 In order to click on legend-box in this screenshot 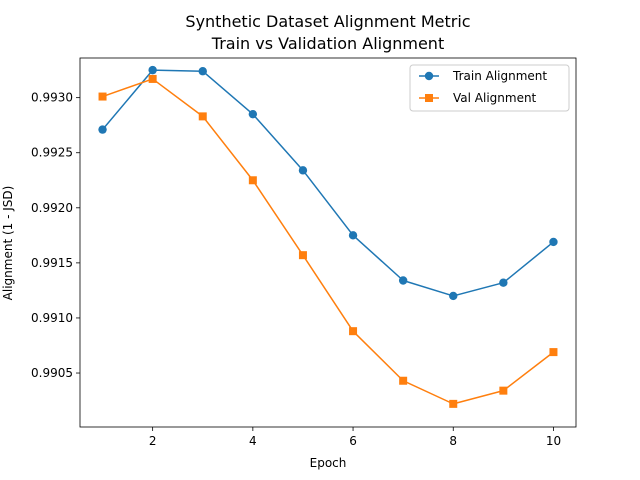, I will do `click(489, 88)`.